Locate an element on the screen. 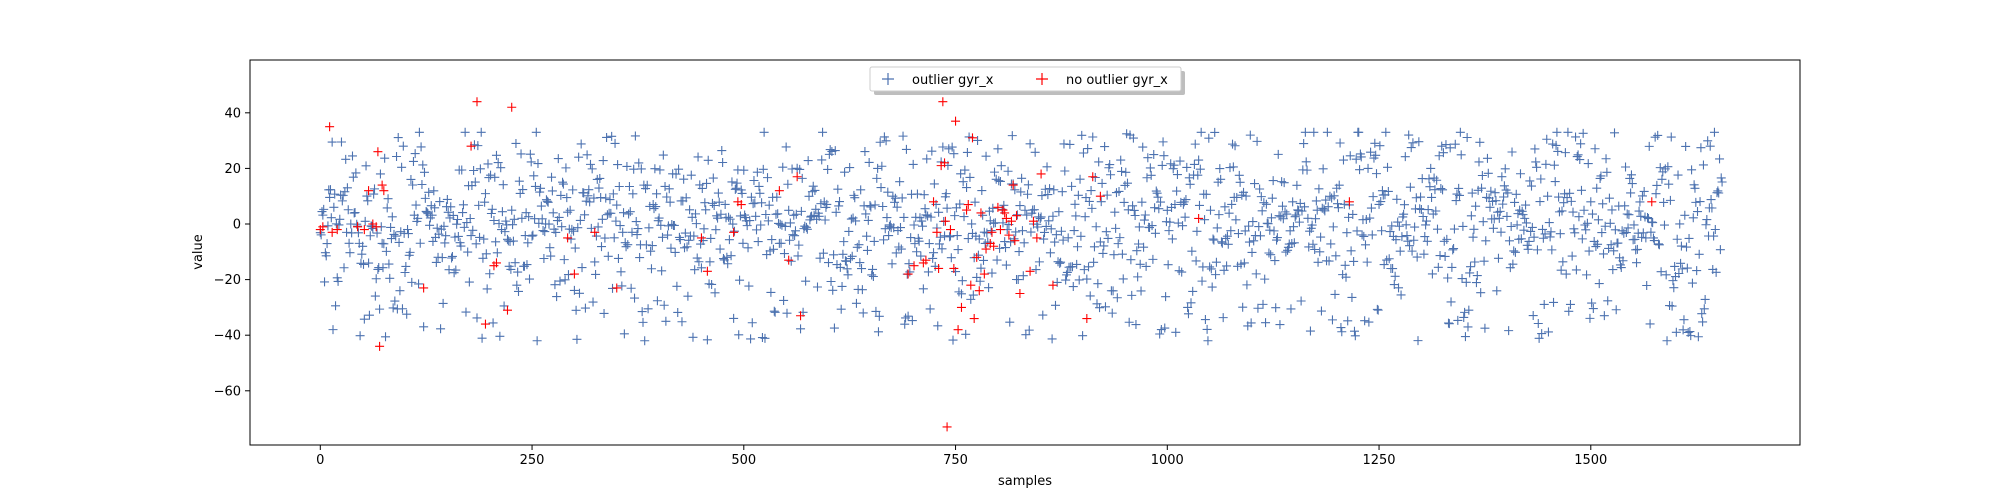  y-tick-label: −40 is located at coordinates (227, 336).